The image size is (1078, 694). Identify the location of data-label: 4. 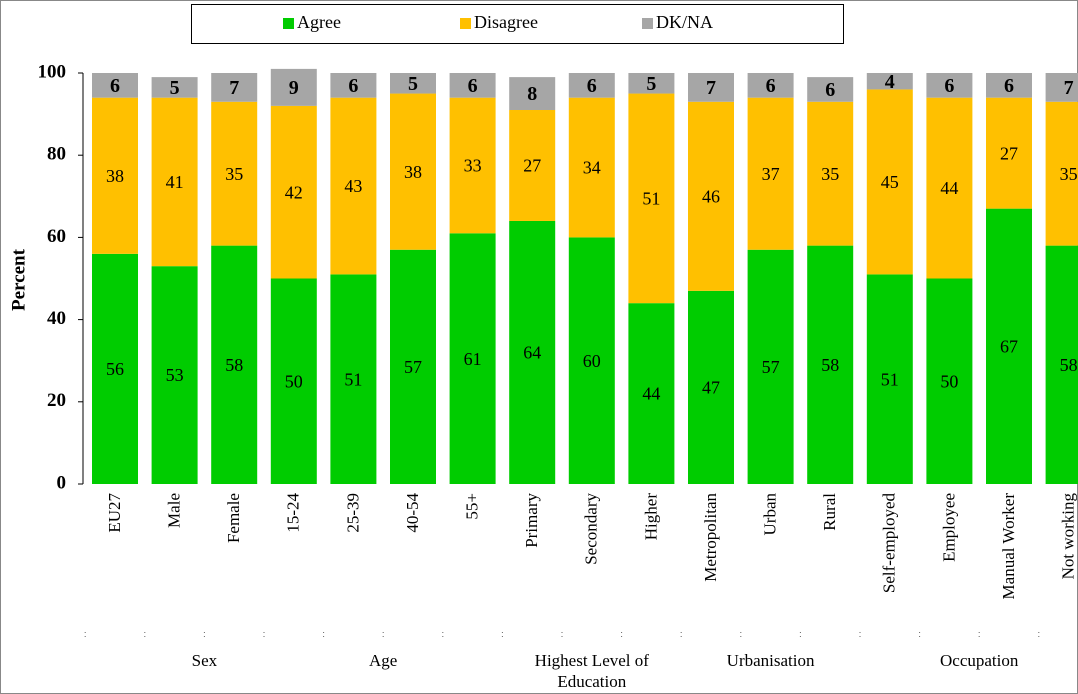
(890, 82).